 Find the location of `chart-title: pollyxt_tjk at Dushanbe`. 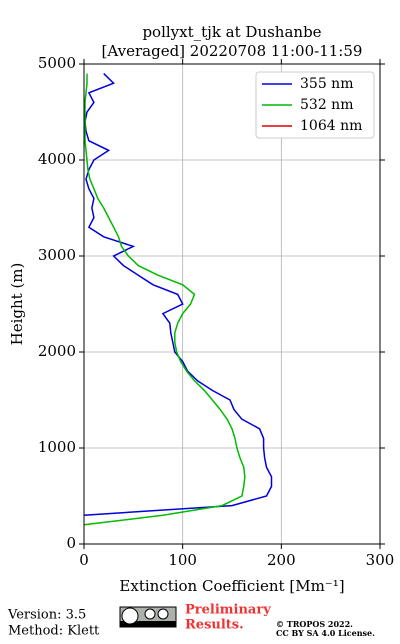

chart-title: pollyxt_tjk at Dushanbe is located at coordinates (231, 32).